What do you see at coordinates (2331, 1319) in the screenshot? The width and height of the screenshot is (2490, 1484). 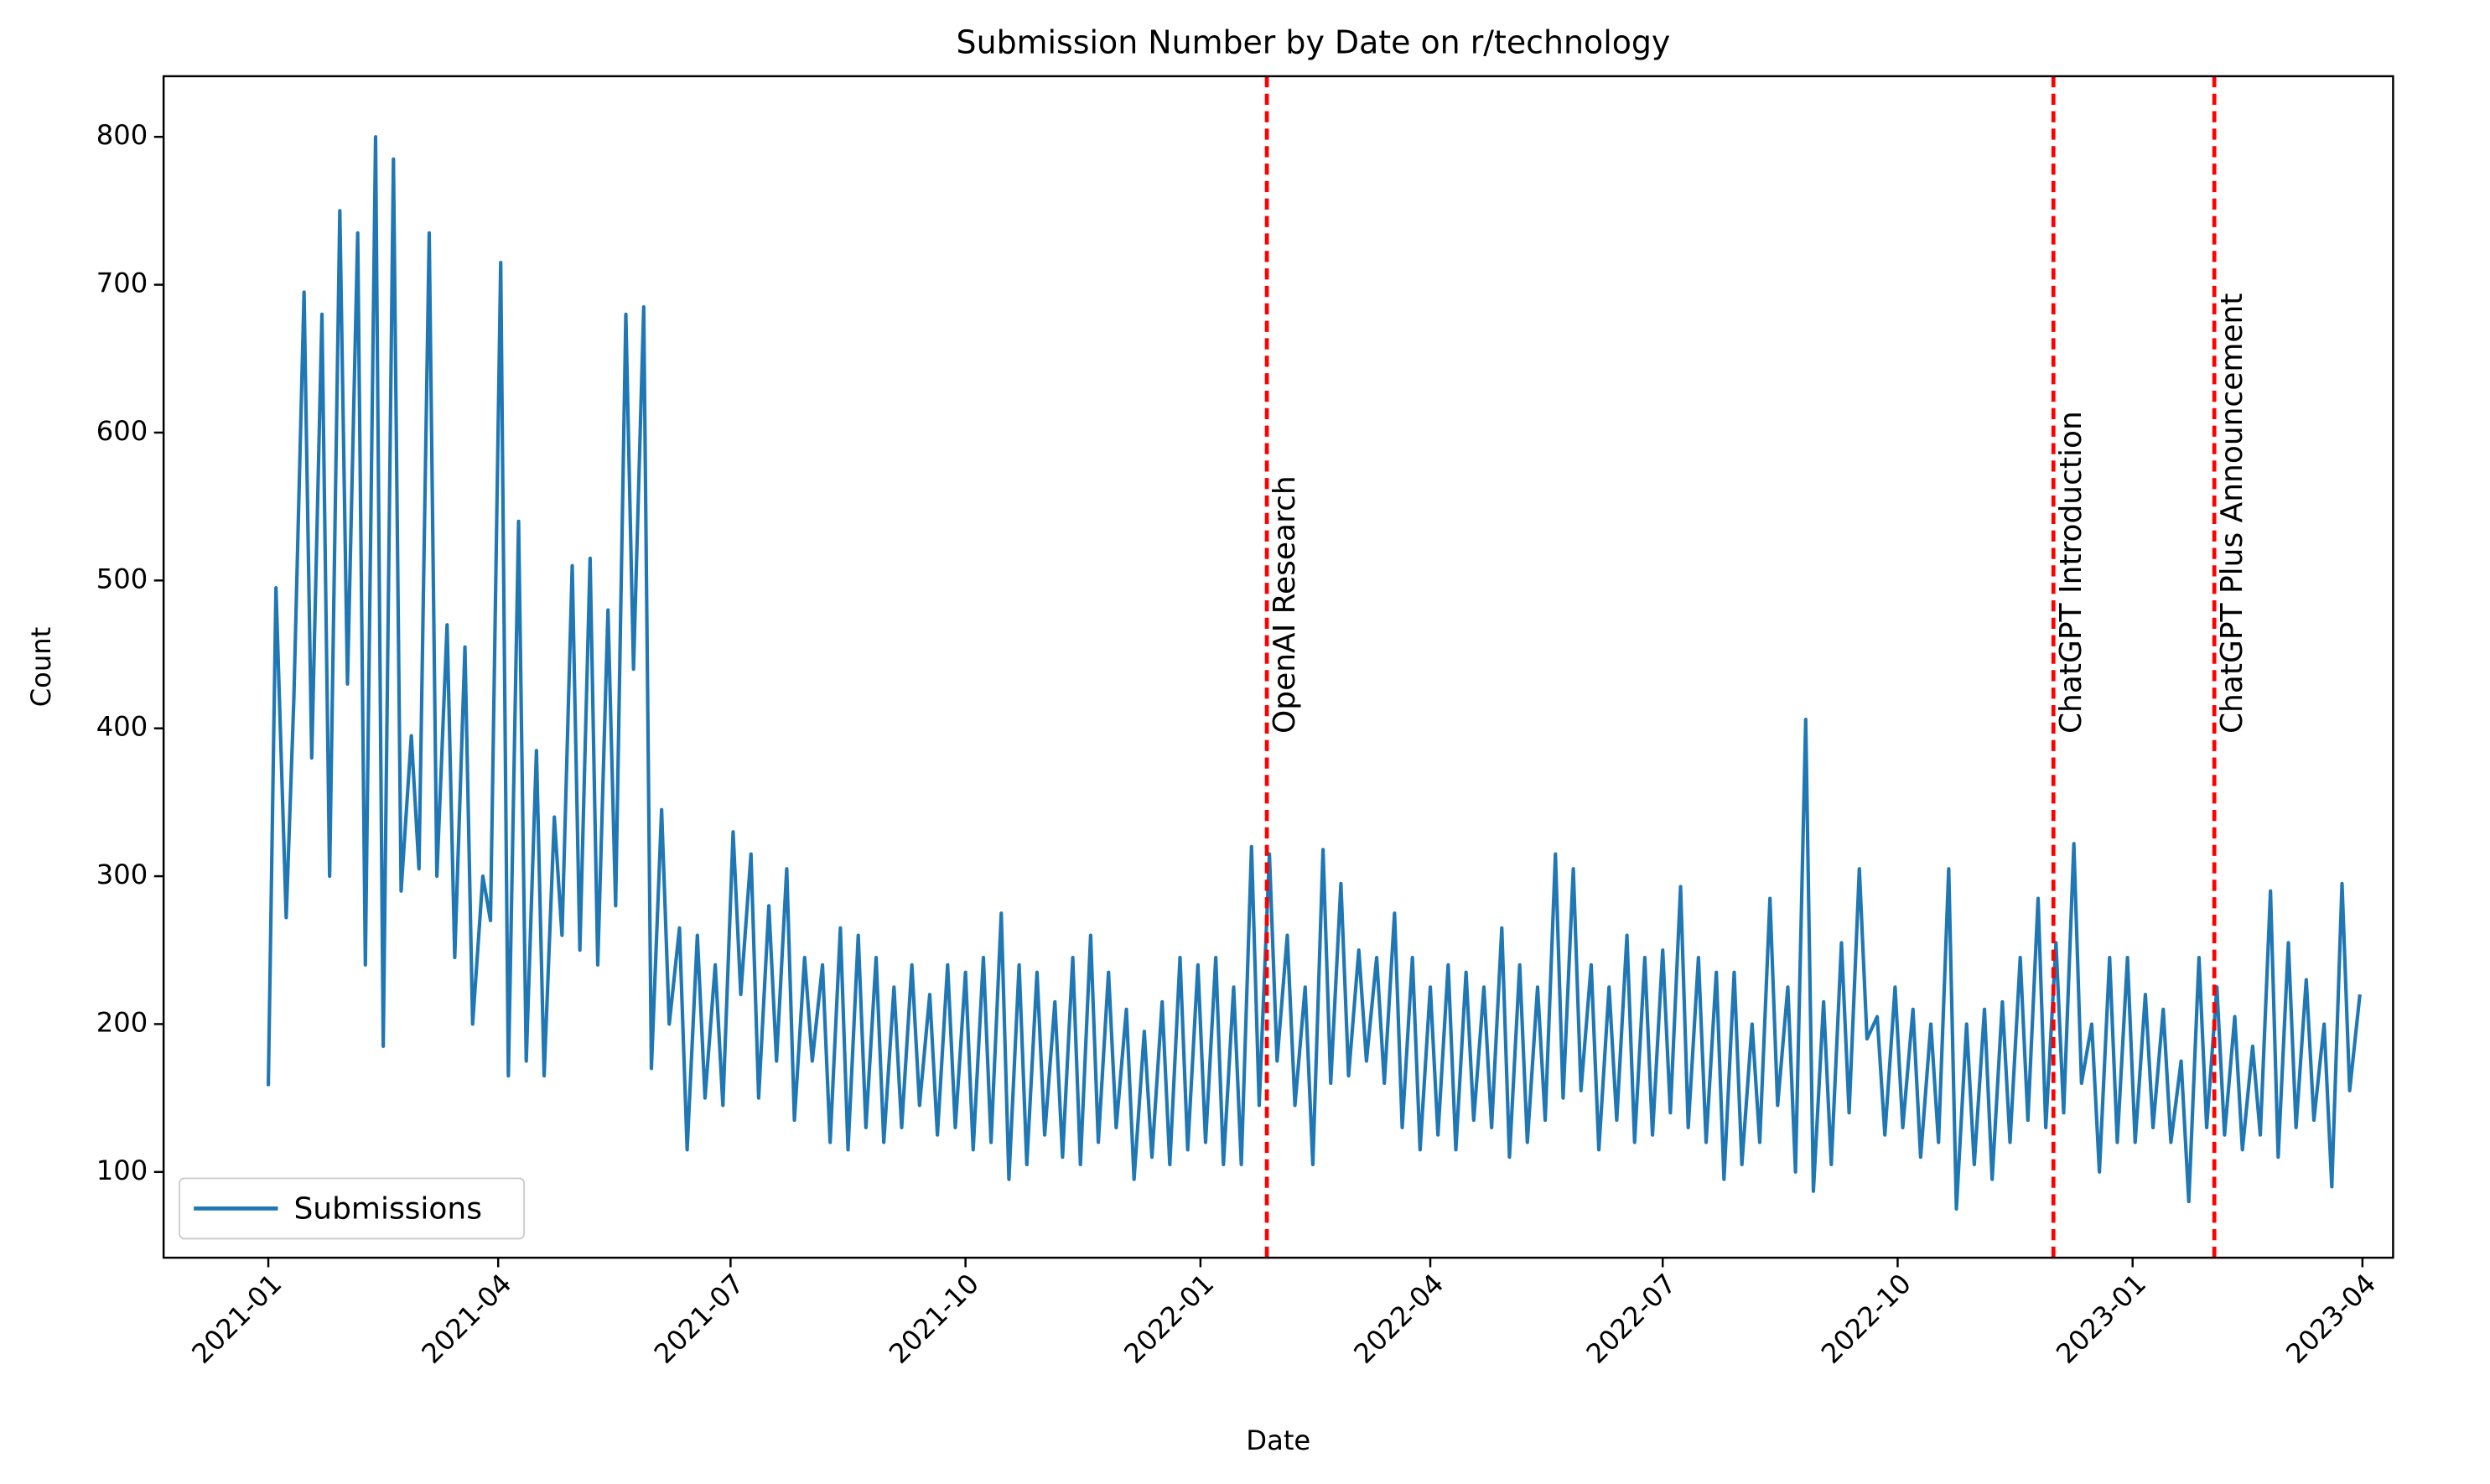 I see `x-tick-label: 2023-04` at bounding box center [2331, 1319].